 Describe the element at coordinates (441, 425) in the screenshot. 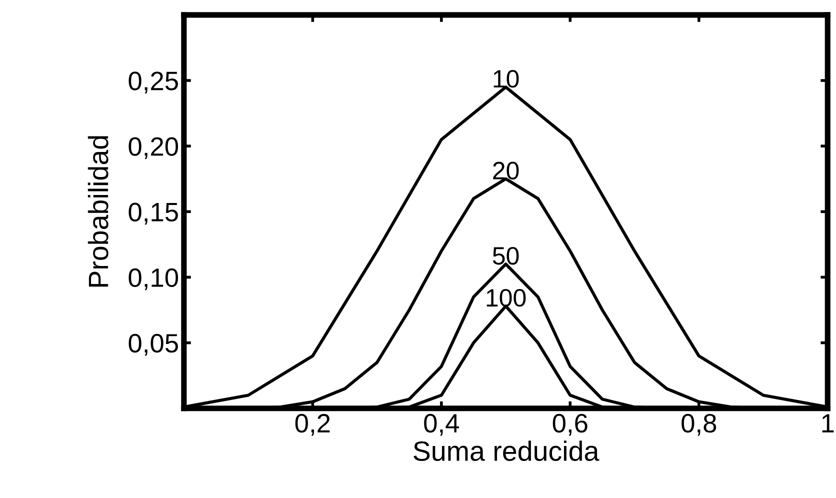

I see `x-tick-label: 0,4` at that location.